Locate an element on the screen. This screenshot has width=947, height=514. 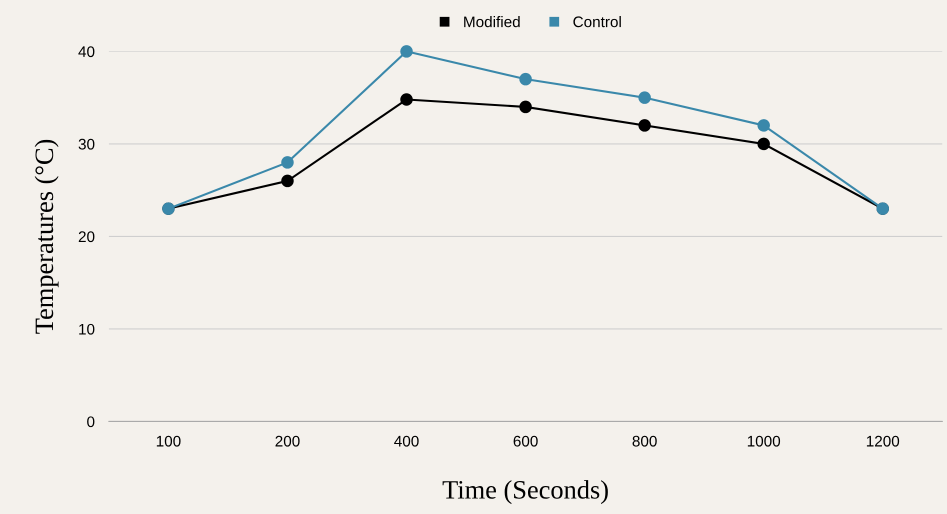
x-axis-title: Time (Seconds) is located at coordinates (525, 492).